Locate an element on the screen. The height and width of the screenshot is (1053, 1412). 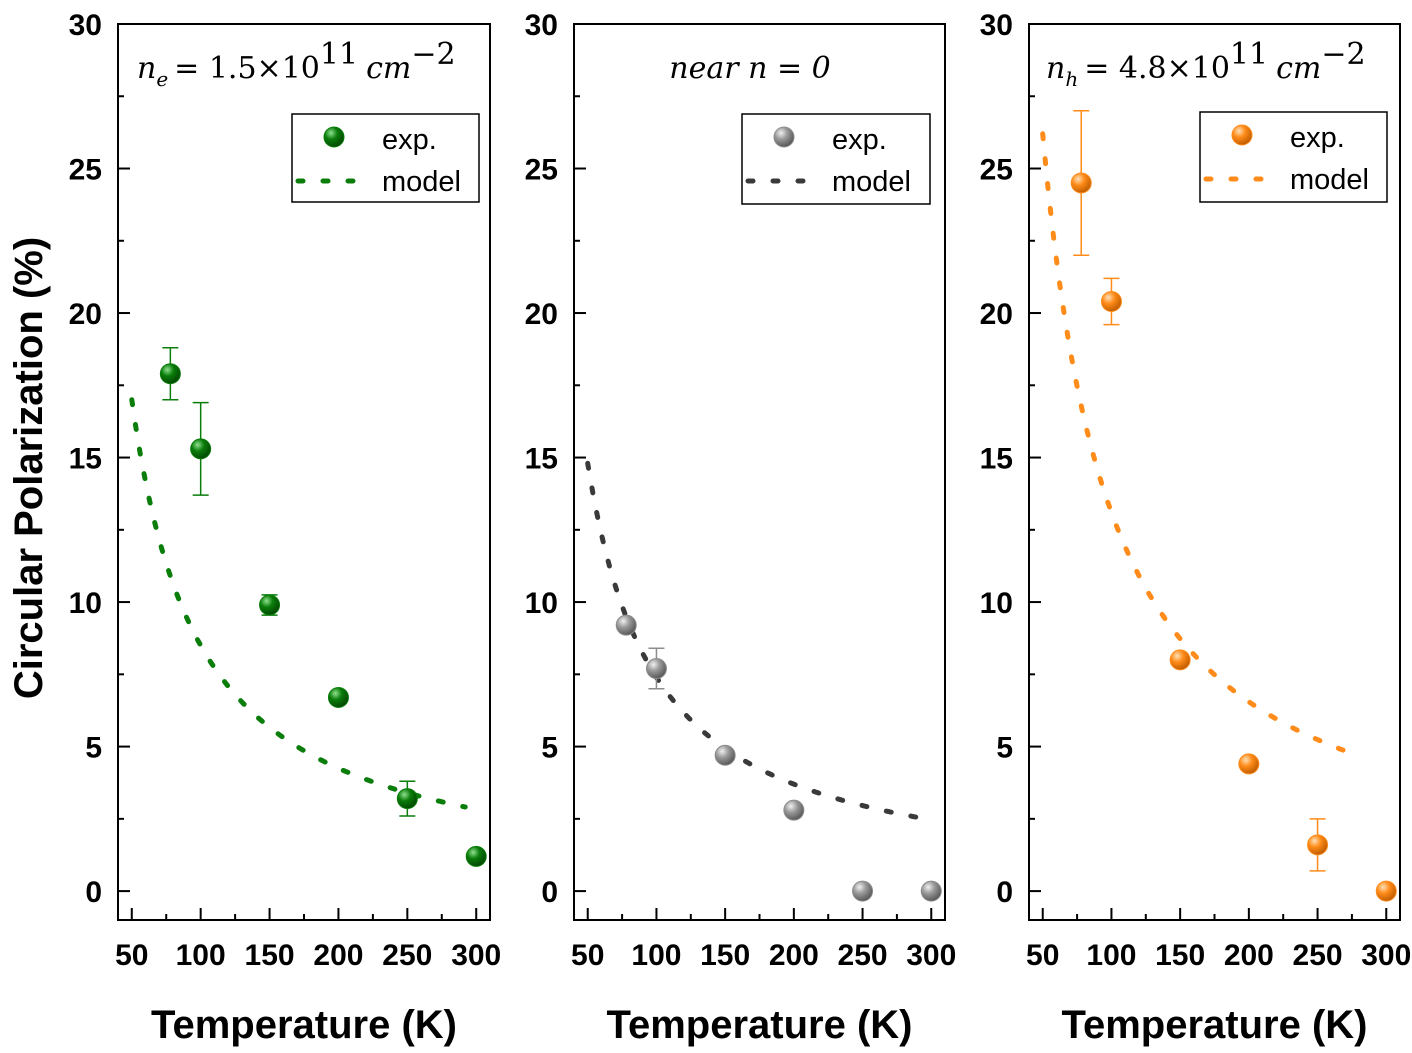
annotation-electron-density: ne = 1.5×1011 cm−2 is located at coordinates (296, 64).